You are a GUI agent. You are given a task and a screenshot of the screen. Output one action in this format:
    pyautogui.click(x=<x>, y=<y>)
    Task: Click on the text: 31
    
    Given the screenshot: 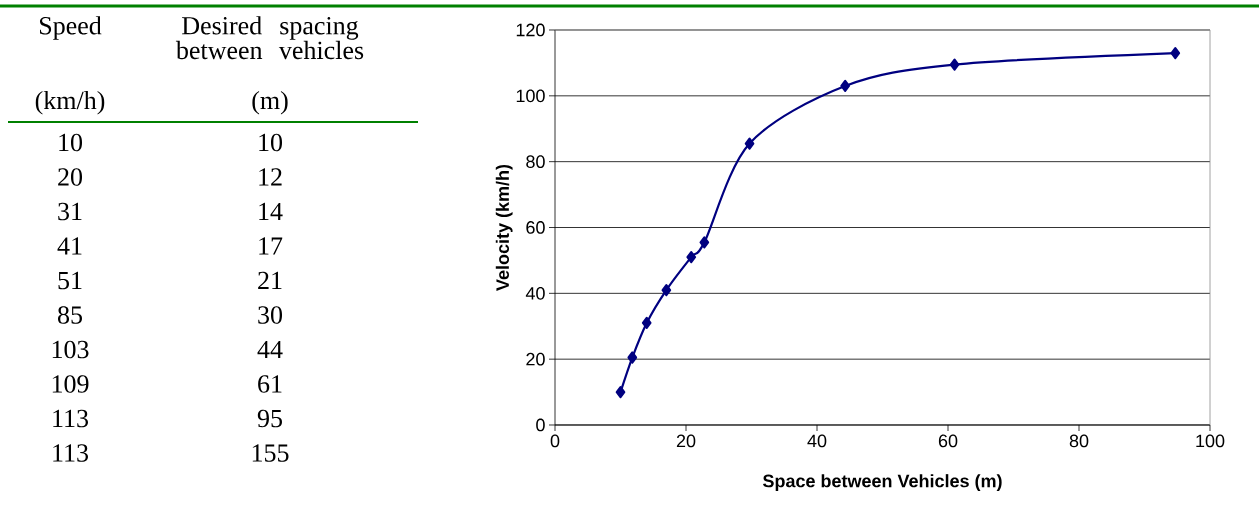 What is the action you would take?
    pyautogui.click(x=70, y=211)
    